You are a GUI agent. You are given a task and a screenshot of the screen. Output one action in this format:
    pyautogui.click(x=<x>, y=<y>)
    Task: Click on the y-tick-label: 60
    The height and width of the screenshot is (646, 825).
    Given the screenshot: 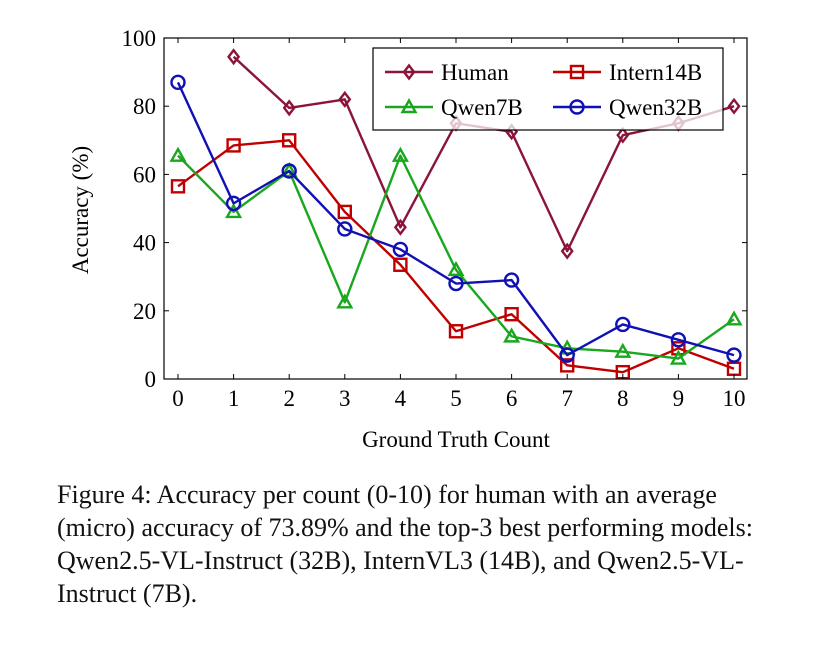 What is the action you would take?
    pyautogui.click(x=144, y=174)
    